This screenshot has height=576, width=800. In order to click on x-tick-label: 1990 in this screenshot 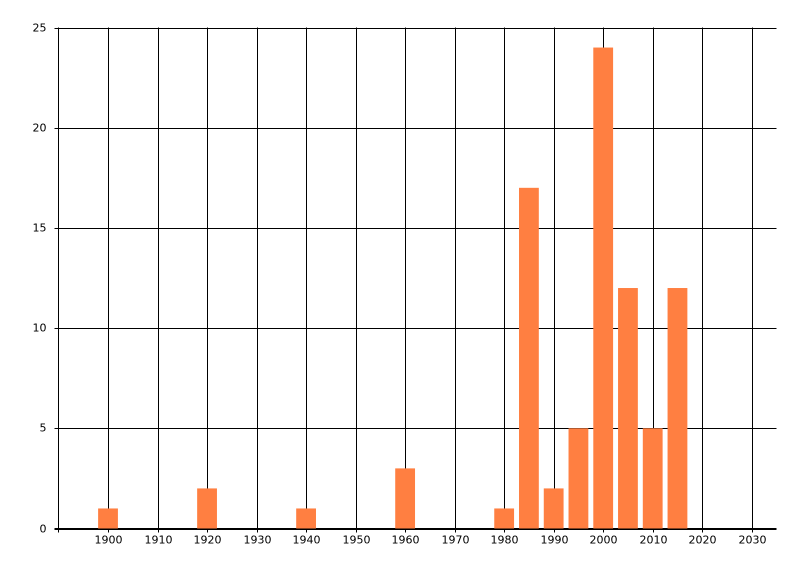, I will do `click(555, 540)`.